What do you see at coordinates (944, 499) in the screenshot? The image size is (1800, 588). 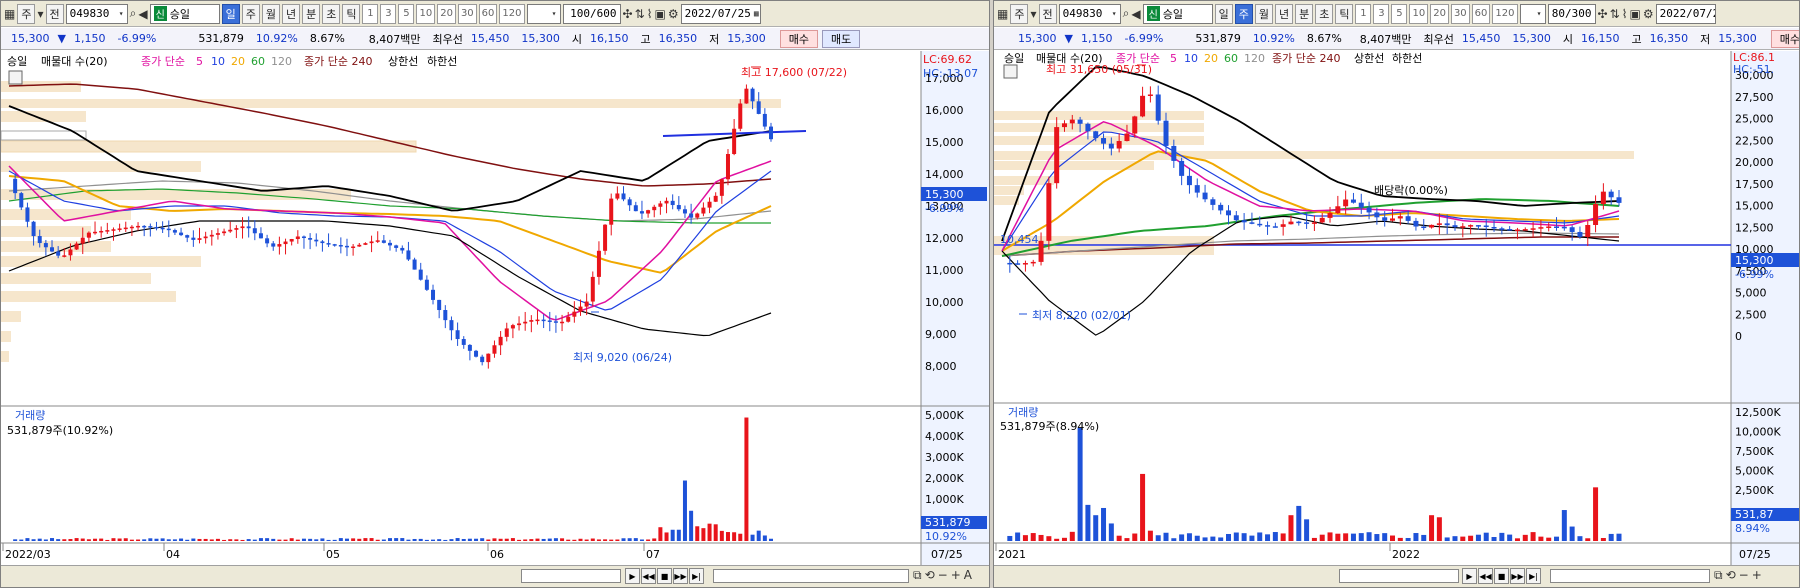 I see `volume-tick: 1,000K` at bounding box center [944, 499].